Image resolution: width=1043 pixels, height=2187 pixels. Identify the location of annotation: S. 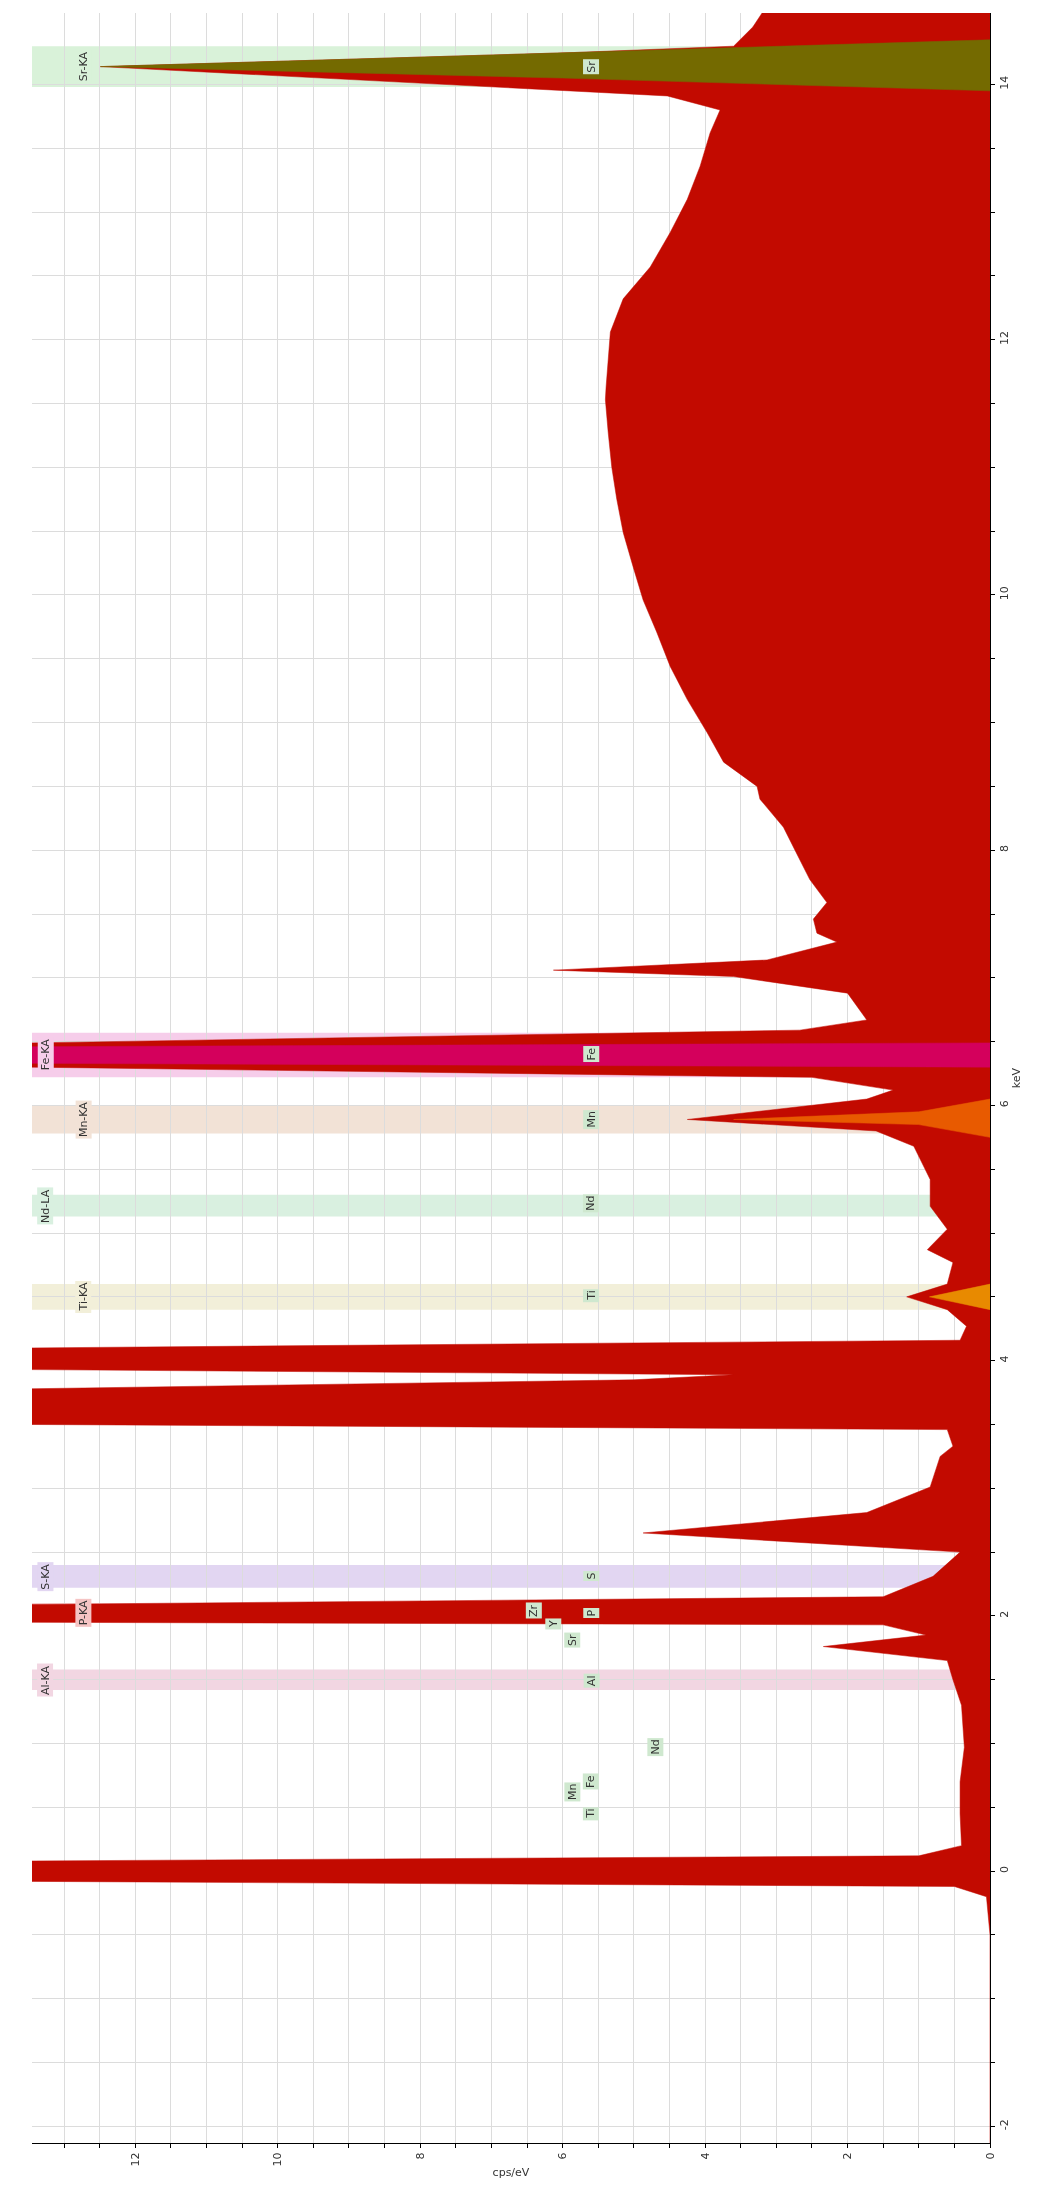
(591, 1576).